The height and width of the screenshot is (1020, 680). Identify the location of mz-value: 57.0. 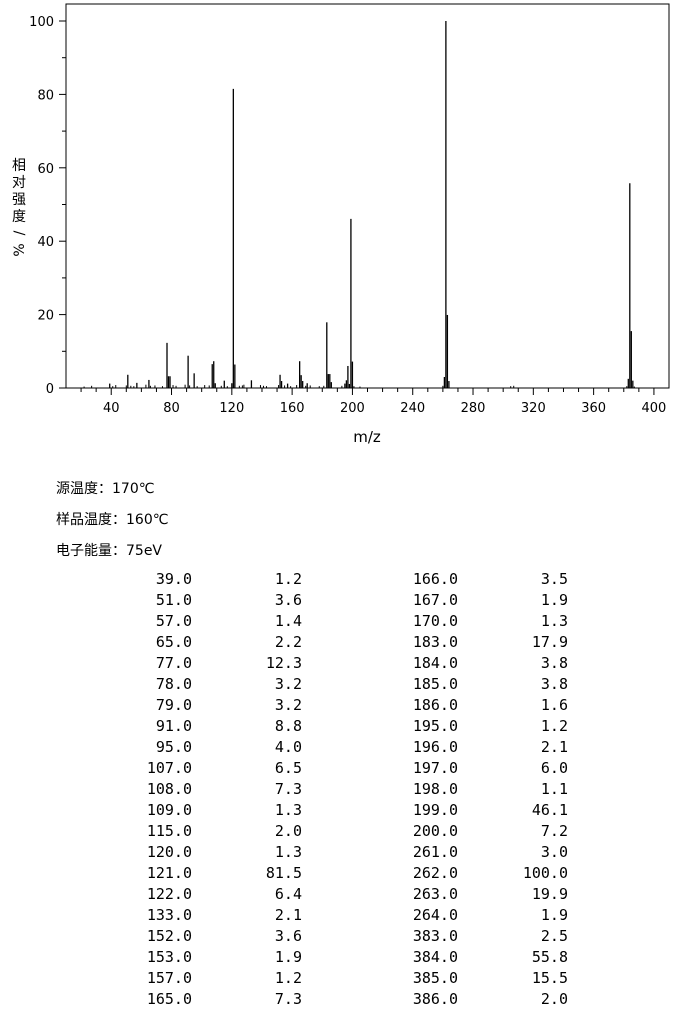
(173, 621).